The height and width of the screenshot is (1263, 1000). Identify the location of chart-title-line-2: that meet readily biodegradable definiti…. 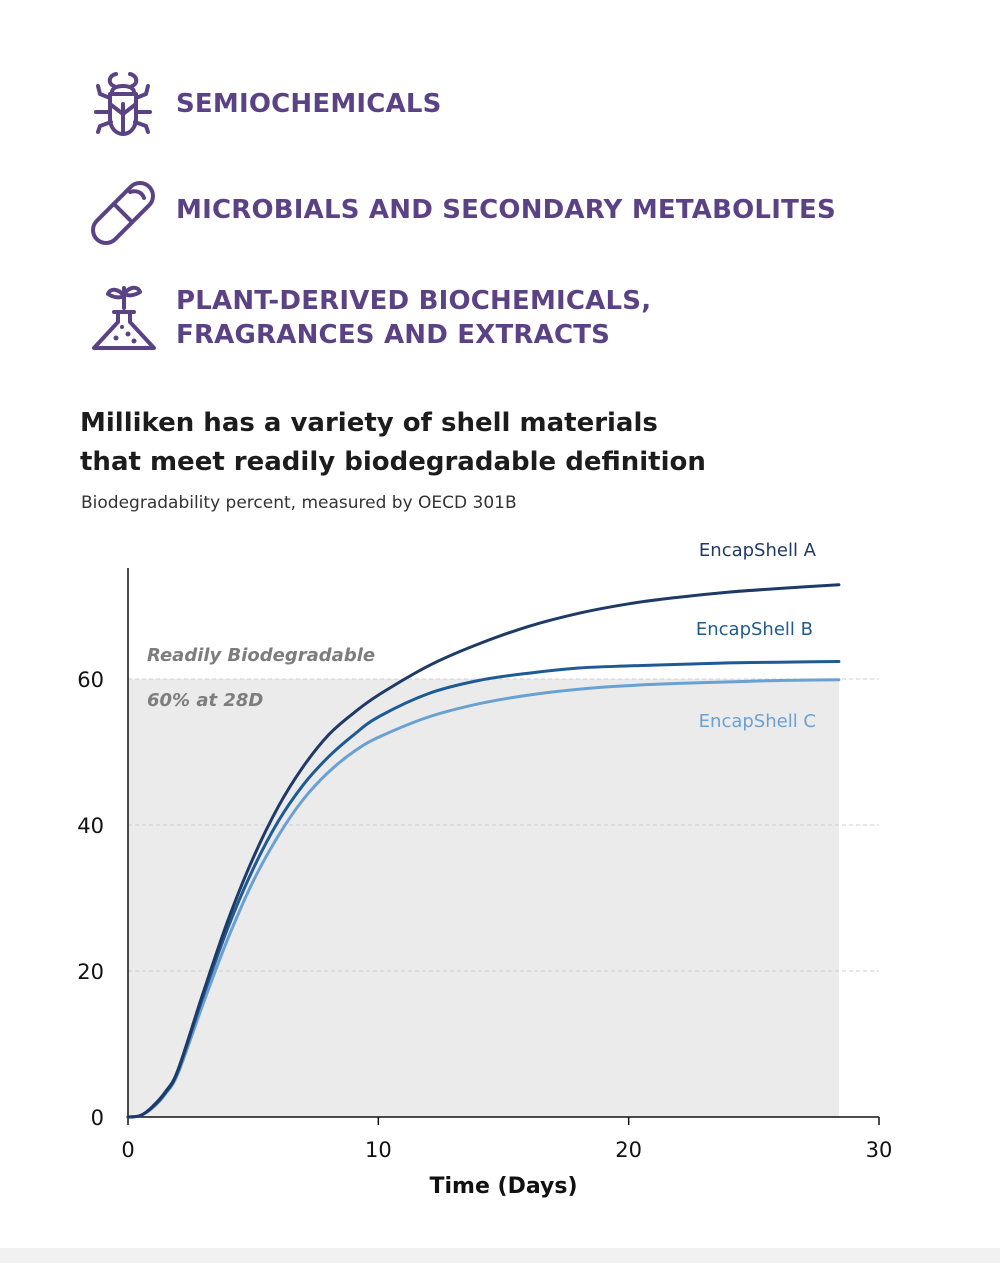
(393, 462).